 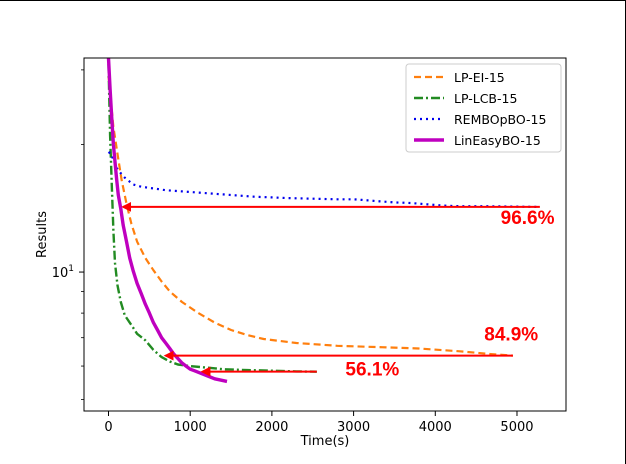 What do you see at coordinates (313, 0) in the screenshot?
I see `figure-top-border` at bounding box center [313, 0].